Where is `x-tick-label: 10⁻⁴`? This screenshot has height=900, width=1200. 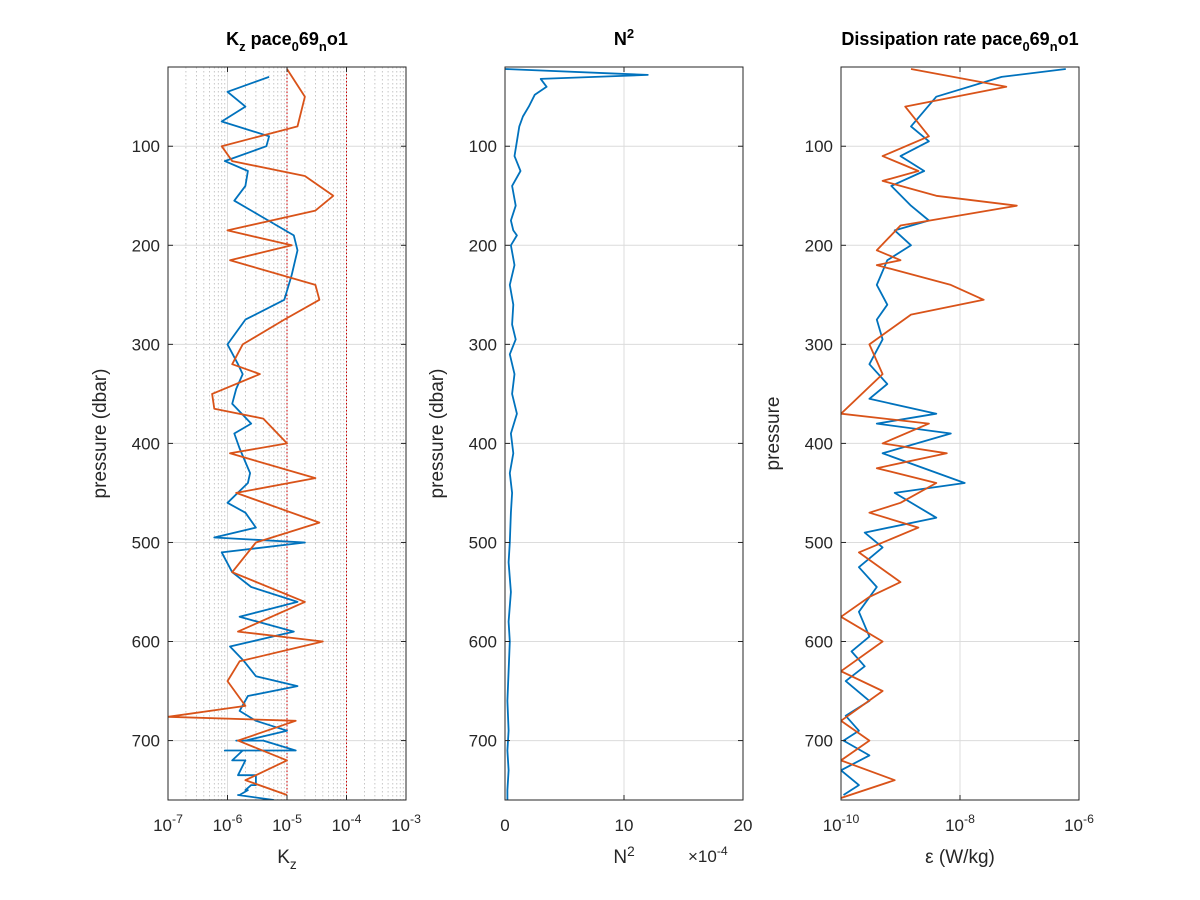 x-tick-label: 10⁻⁴ is located at coordinates (347, 823).